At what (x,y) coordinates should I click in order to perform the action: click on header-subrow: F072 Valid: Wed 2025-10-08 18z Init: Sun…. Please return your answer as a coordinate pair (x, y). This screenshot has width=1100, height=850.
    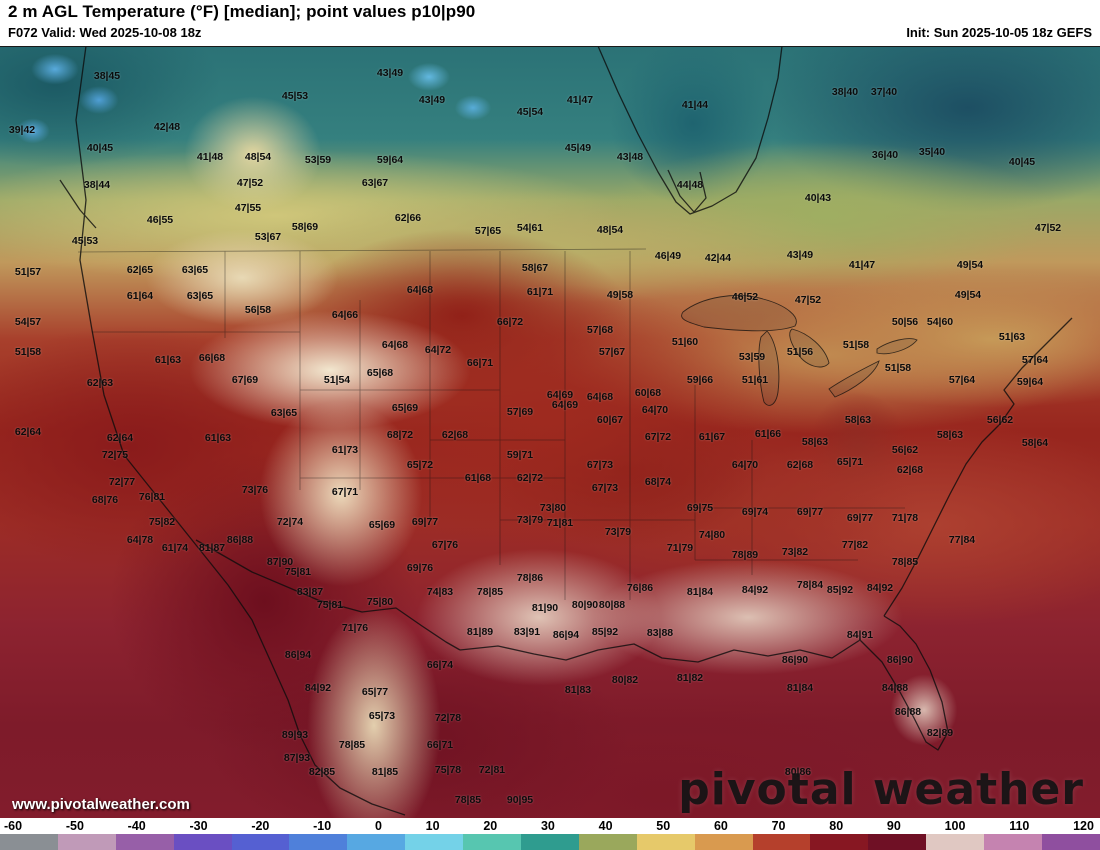
    Looking at the image, I should click on (550, 32).